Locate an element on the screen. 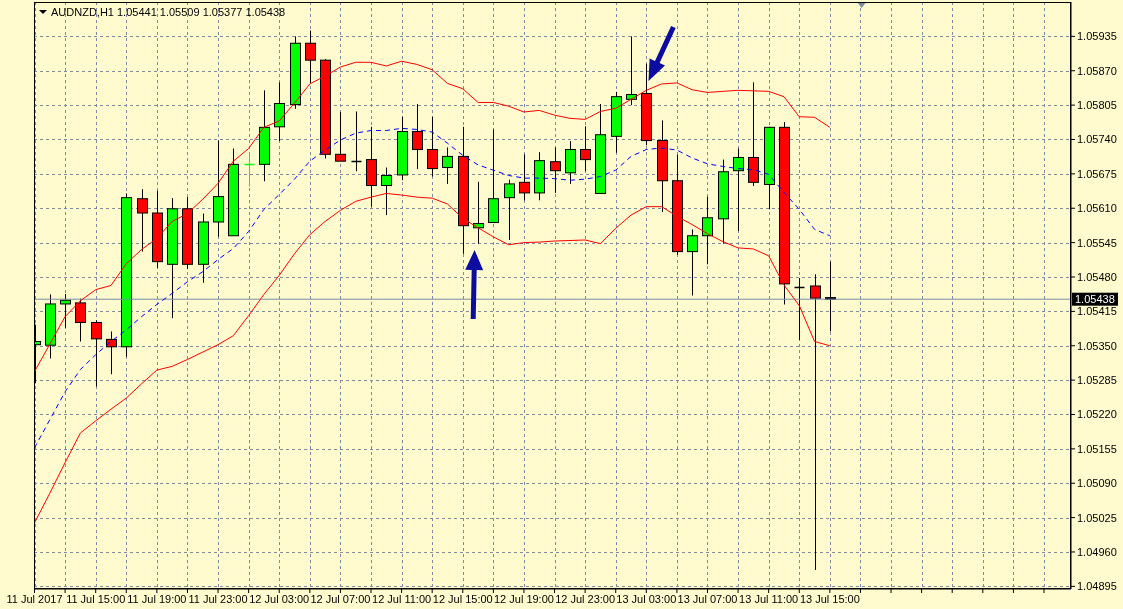 Image resolution: width=1123 pixels, height=609 pixels. x-tick-label: 11 Jul 23:00 is located at coordinates (218, 598).